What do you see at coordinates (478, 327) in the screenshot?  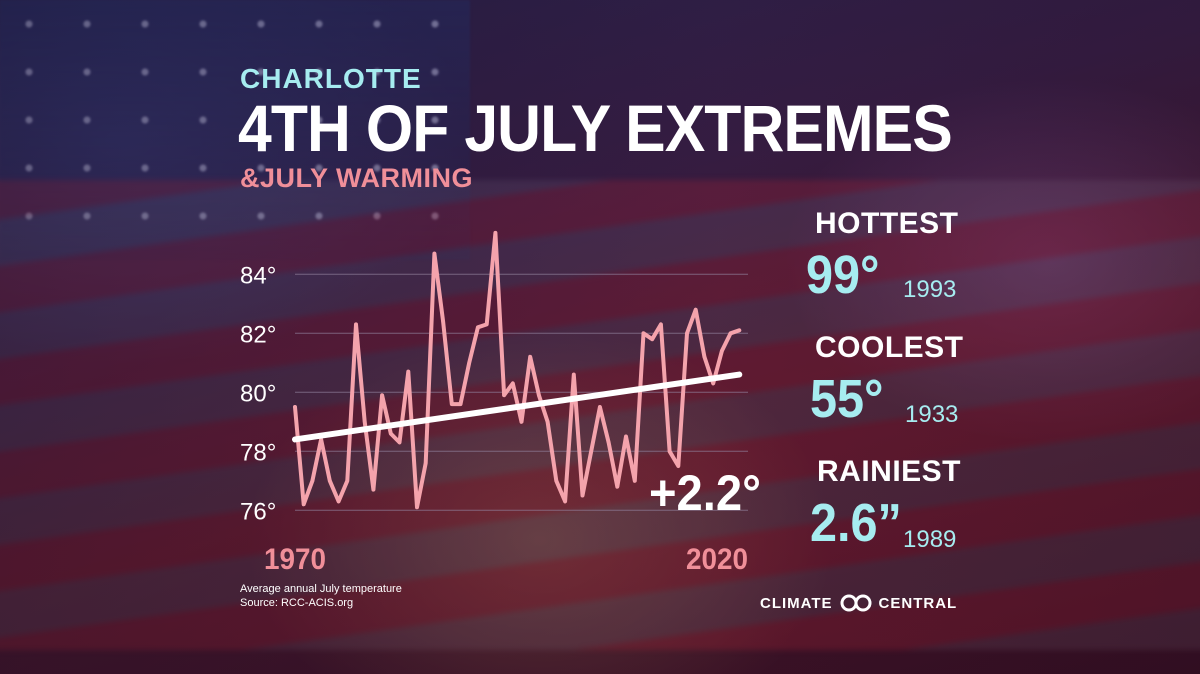 I see `data-point-1991` at bounding box center [478, 327].